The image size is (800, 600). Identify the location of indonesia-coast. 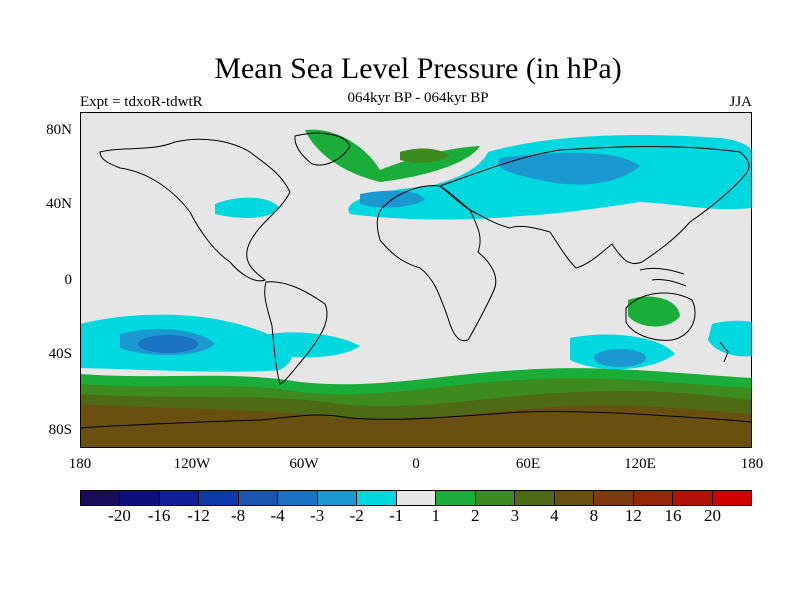
(663, 277).